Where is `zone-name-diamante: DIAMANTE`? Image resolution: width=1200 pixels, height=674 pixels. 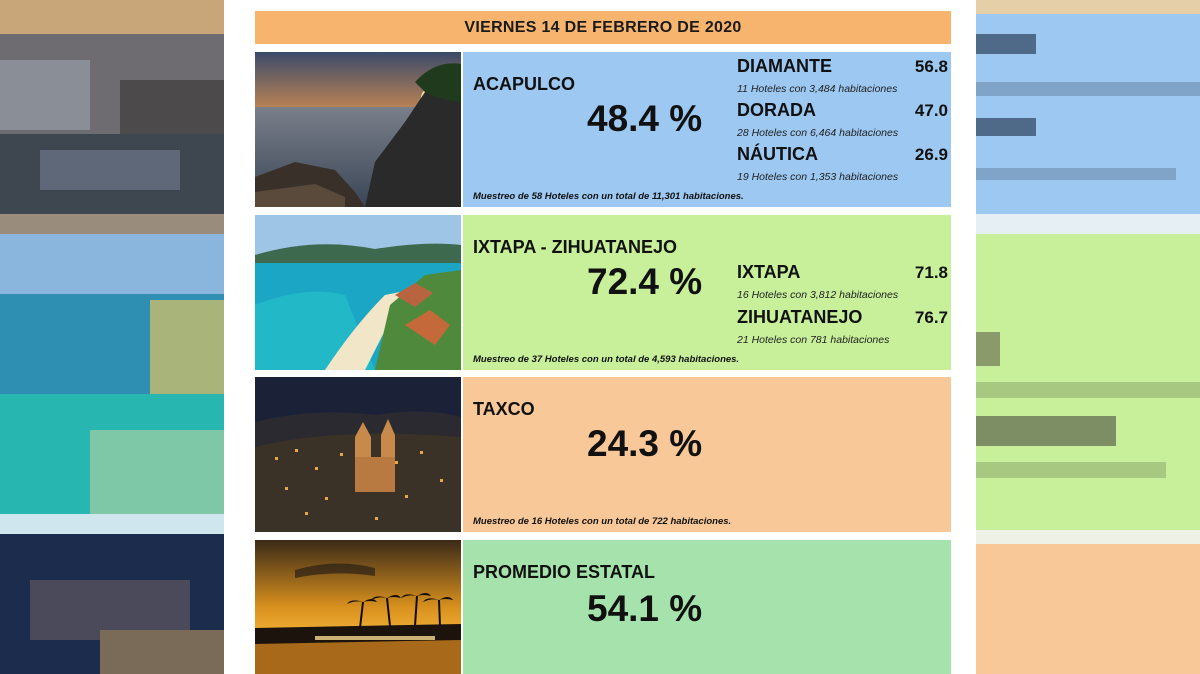 zone-name-diamante: DIAMANTE is located at coordinates (784, 66).